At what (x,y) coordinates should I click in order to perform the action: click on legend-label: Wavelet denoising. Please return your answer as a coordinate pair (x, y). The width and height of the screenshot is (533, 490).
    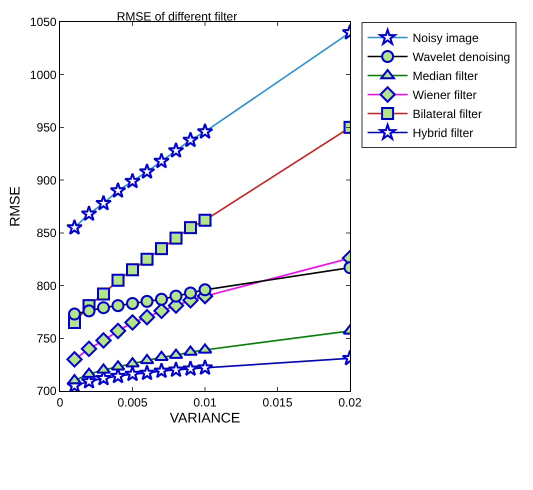
    Looking at the image, I should click on (461, 57).